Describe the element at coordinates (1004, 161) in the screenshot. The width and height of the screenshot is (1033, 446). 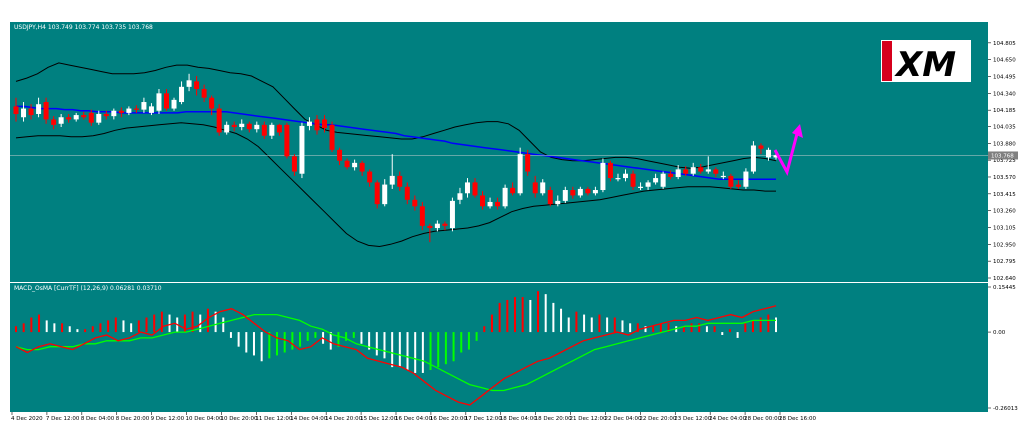
I see `price-tick-label: 103.725` at that location.